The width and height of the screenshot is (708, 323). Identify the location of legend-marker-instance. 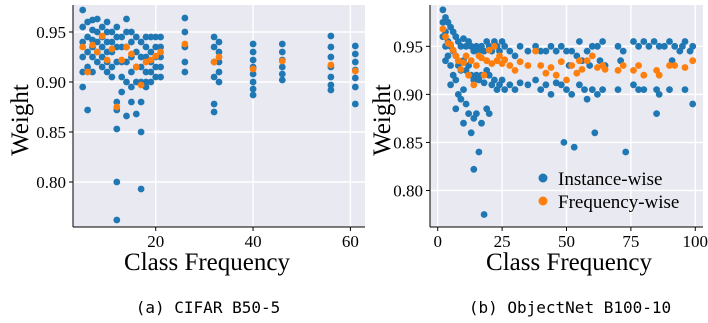
(543, 178).